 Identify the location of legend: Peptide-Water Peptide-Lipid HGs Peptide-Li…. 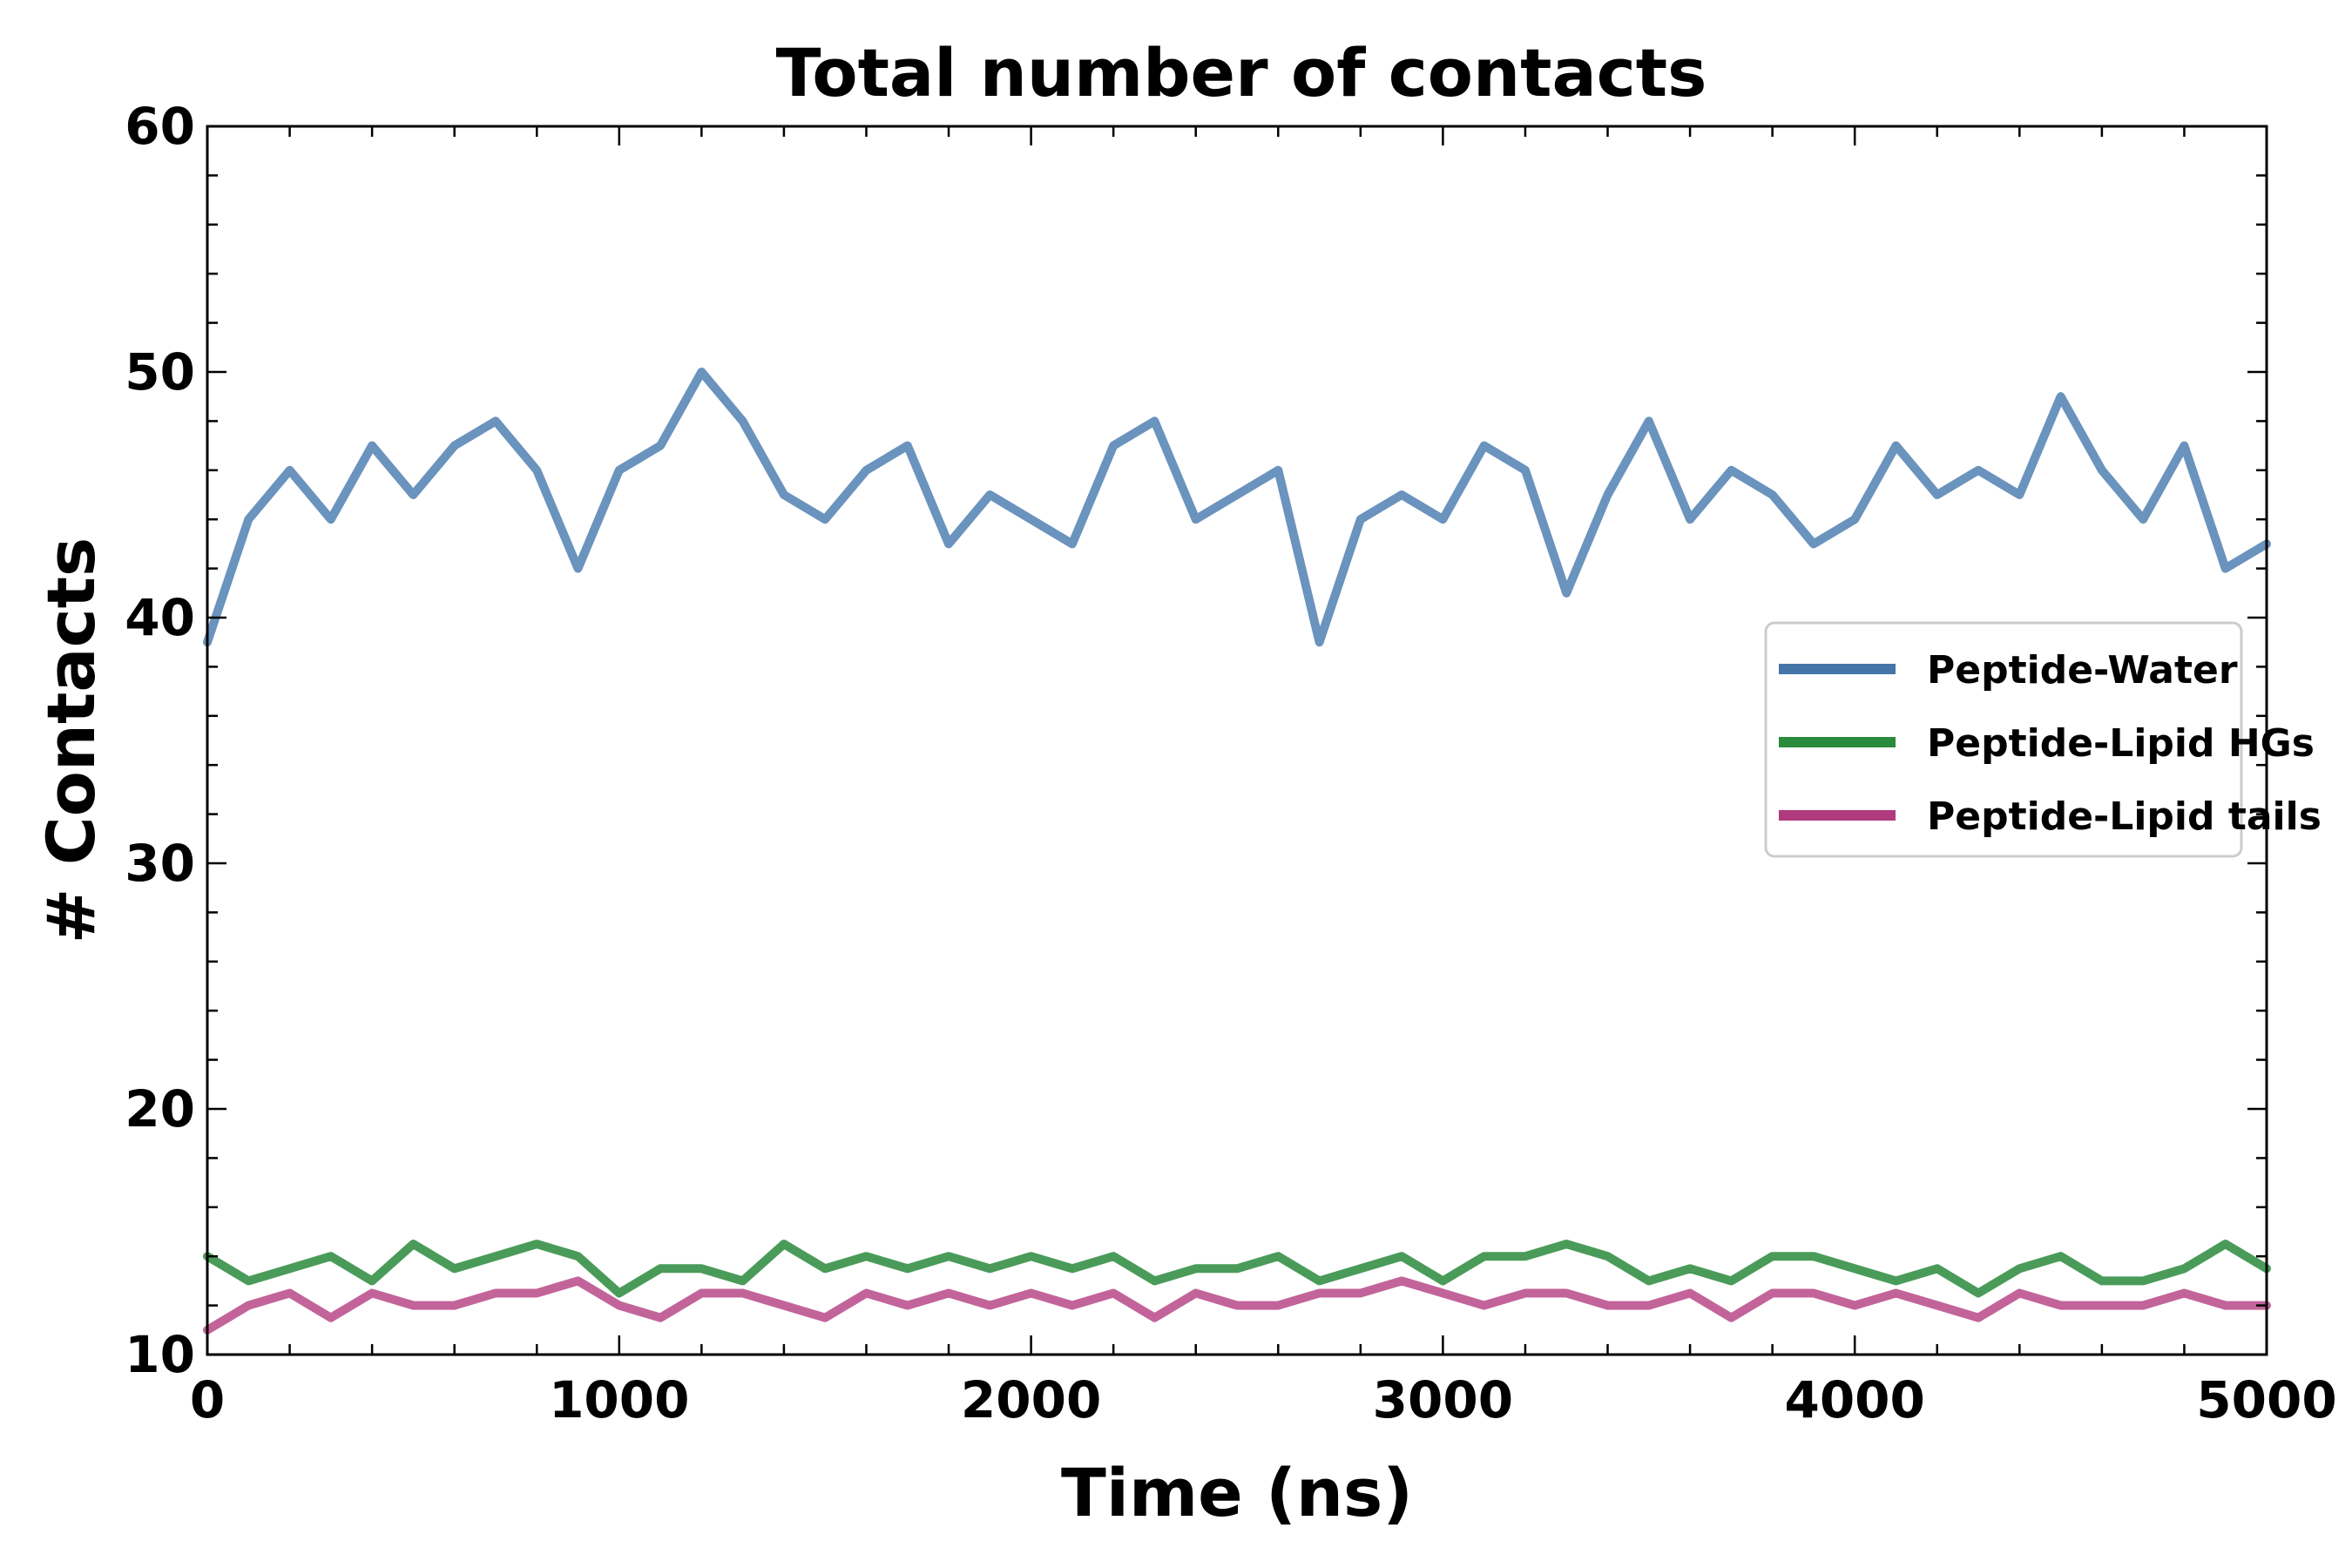
(2043, 739).